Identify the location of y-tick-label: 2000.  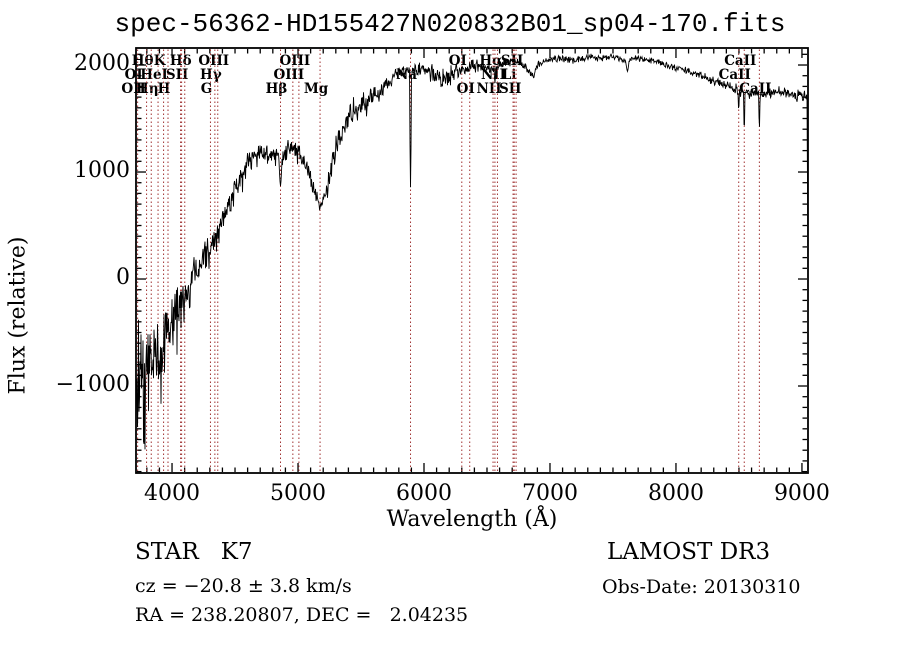
(102, 63).